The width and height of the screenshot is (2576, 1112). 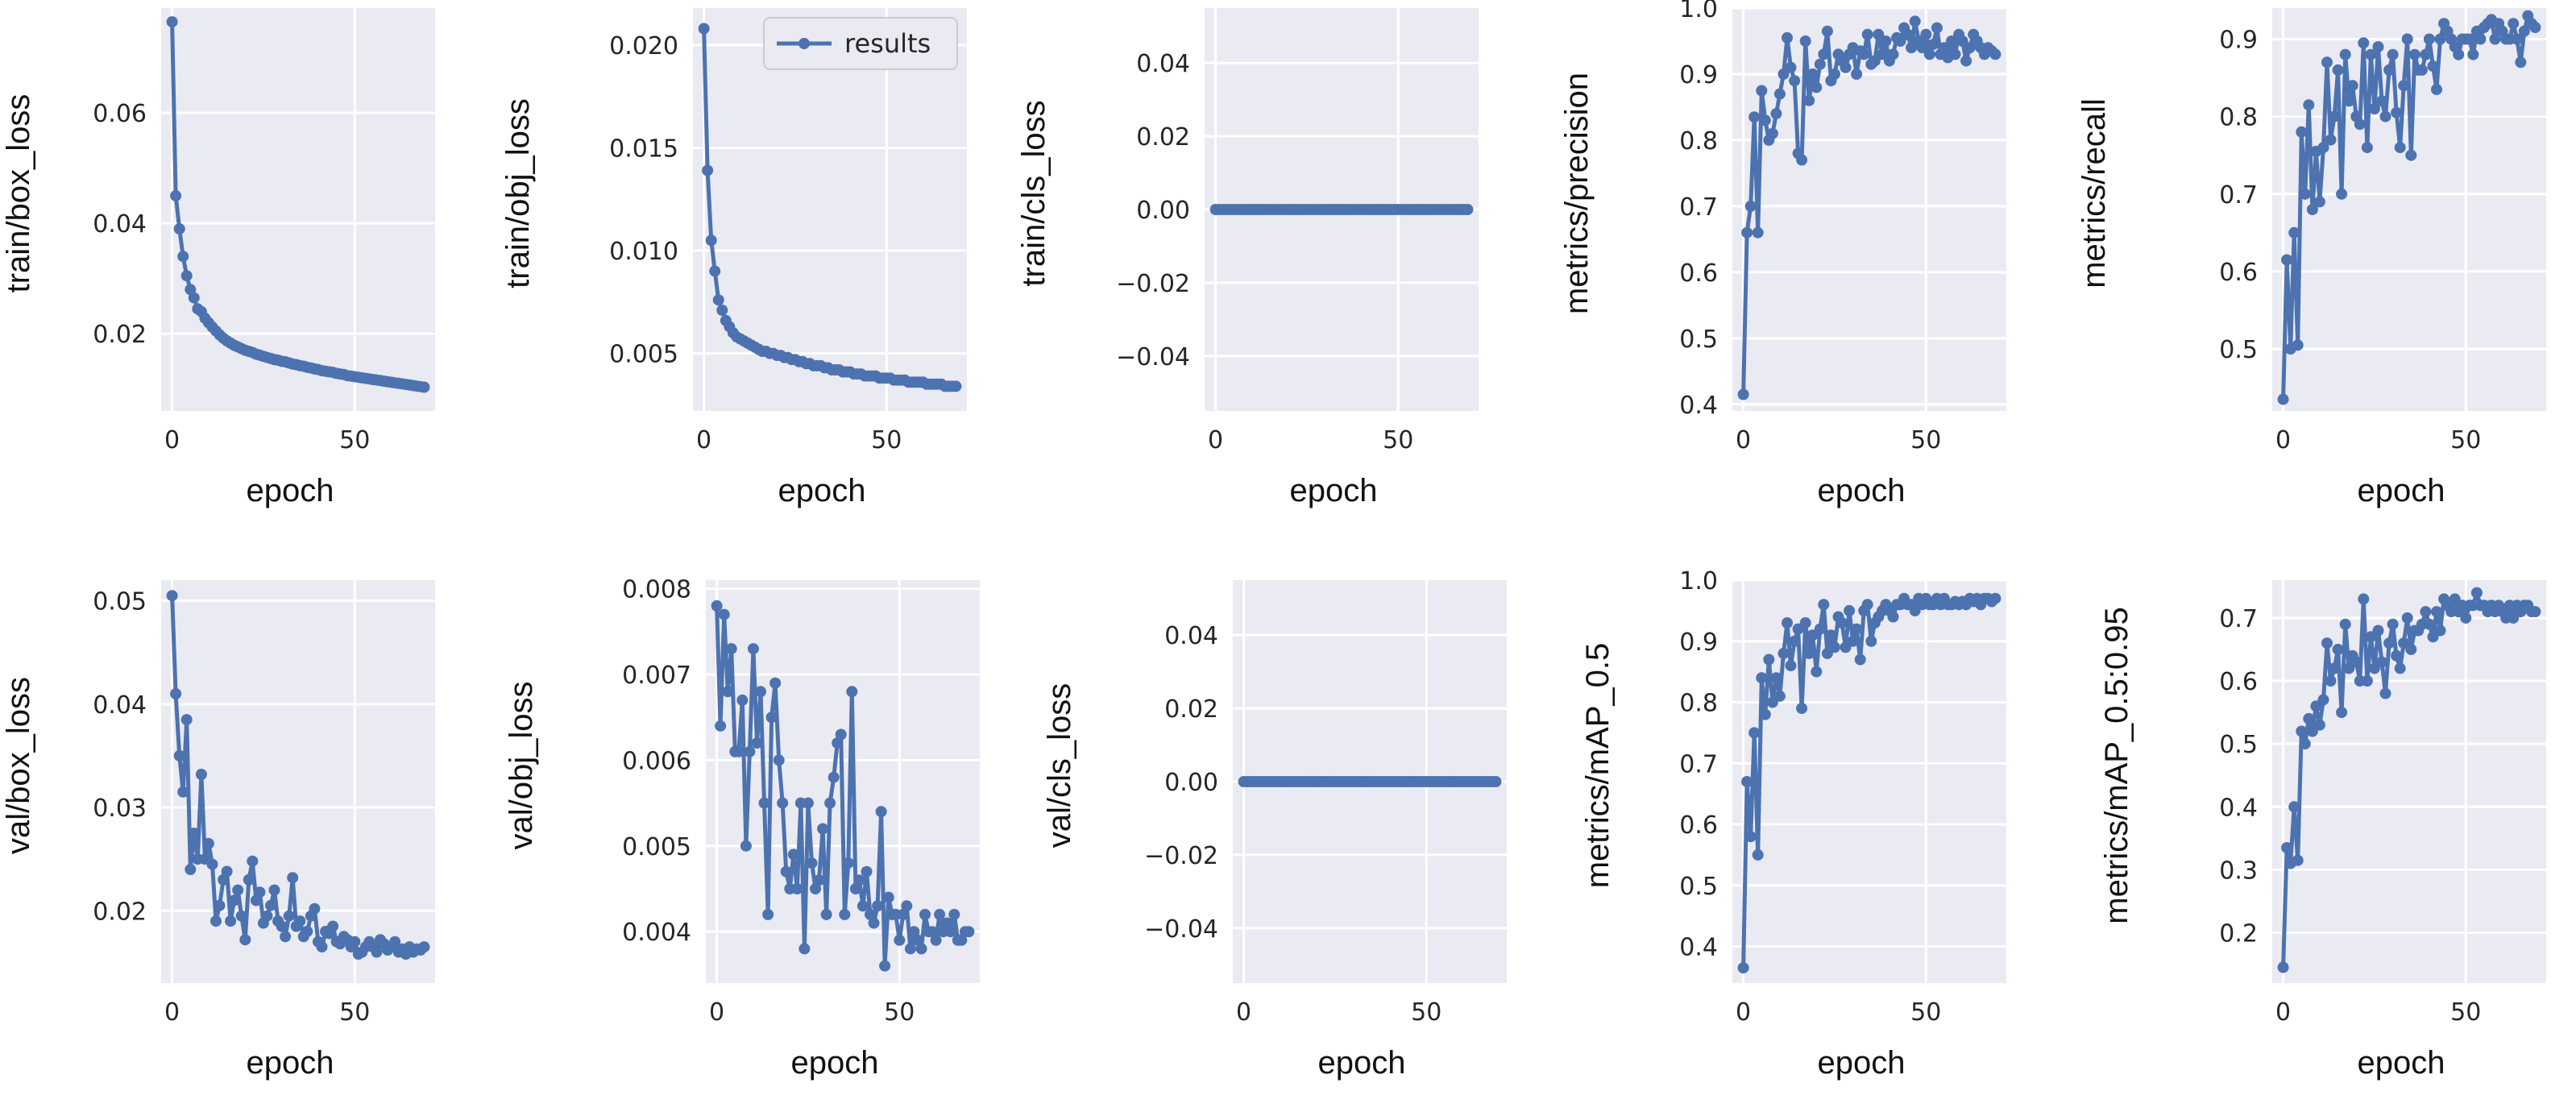 I want to click on panel-metrics-recall: 0 50 0.5 0.6 0.7 0.8 0.9 epoch metrics/recall, so click(x=2311, y=258).